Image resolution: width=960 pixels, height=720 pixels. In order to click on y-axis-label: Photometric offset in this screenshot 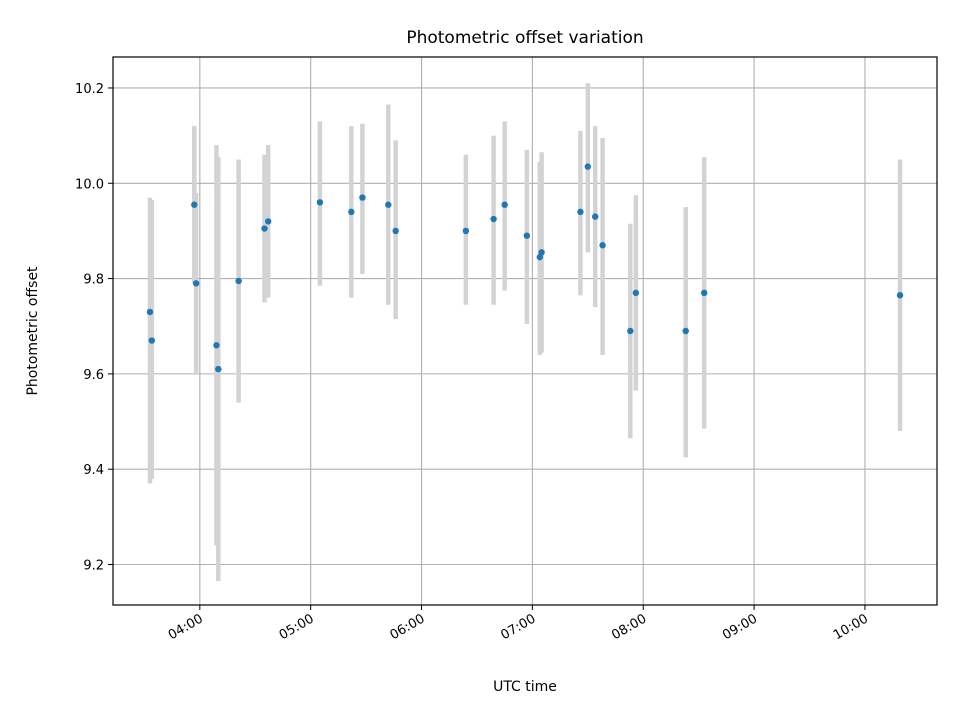, I will do `click(33, 331)`.